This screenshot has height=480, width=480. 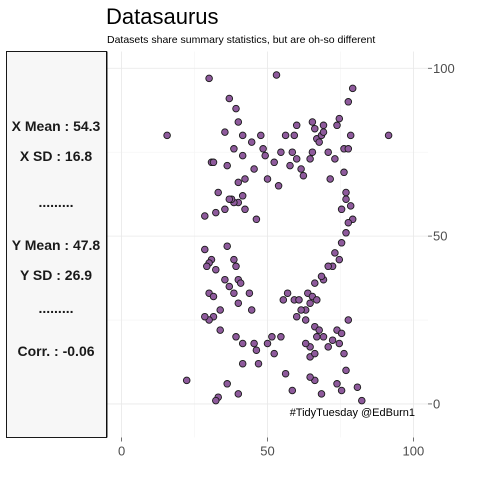 I want to click on x-tick-label: 100, so click(x=414, y=451).